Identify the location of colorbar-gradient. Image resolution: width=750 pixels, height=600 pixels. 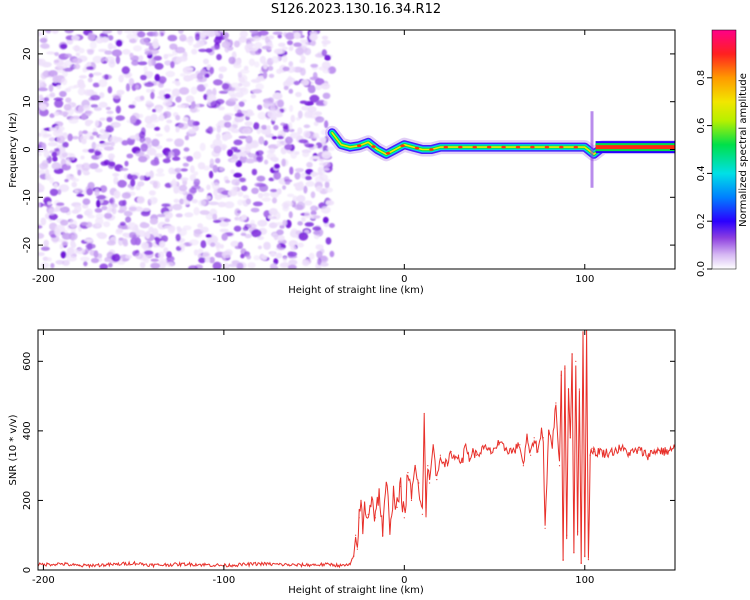
(724, 149).